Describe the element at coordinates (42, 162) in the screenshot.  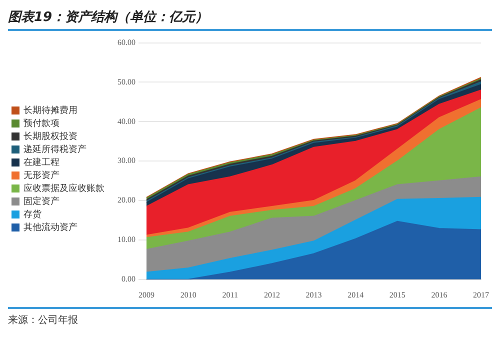
I see `legend-label: 在建工程` at that location.